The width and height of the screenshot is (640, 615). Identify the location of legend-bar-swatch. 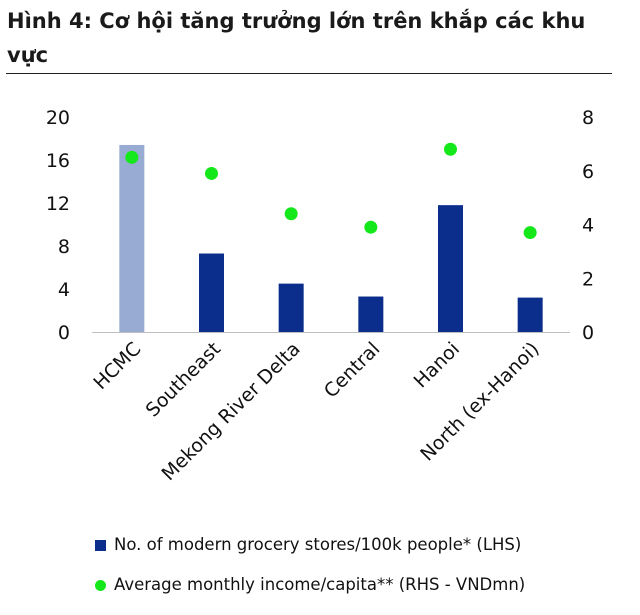
(100, 545).